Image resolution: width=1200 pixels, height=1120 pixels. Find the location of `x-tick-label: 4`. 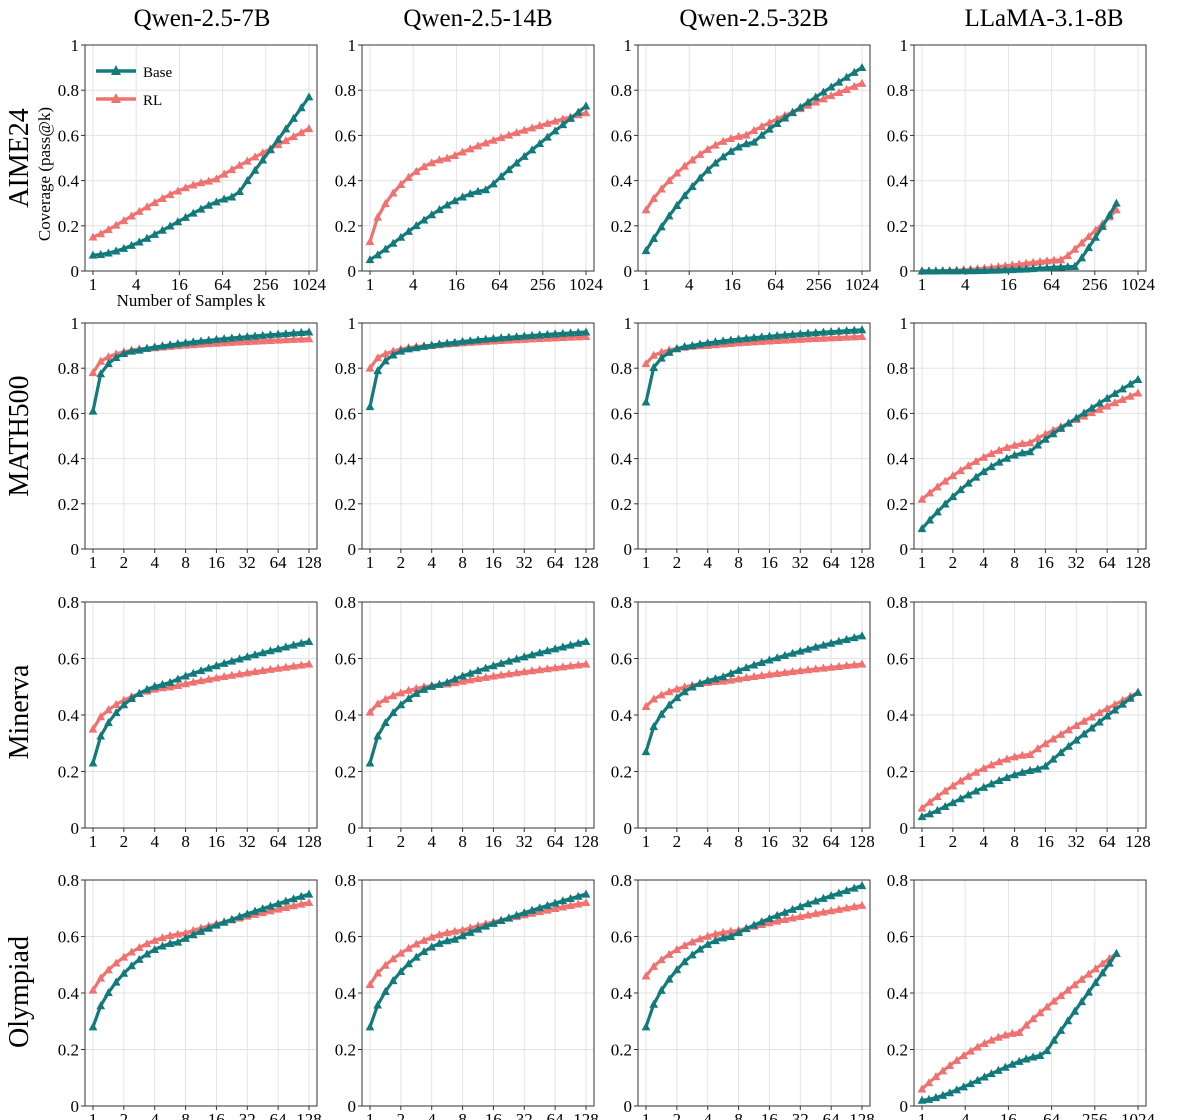

x-tick-label: 4 is located at coordinates (707, 841).